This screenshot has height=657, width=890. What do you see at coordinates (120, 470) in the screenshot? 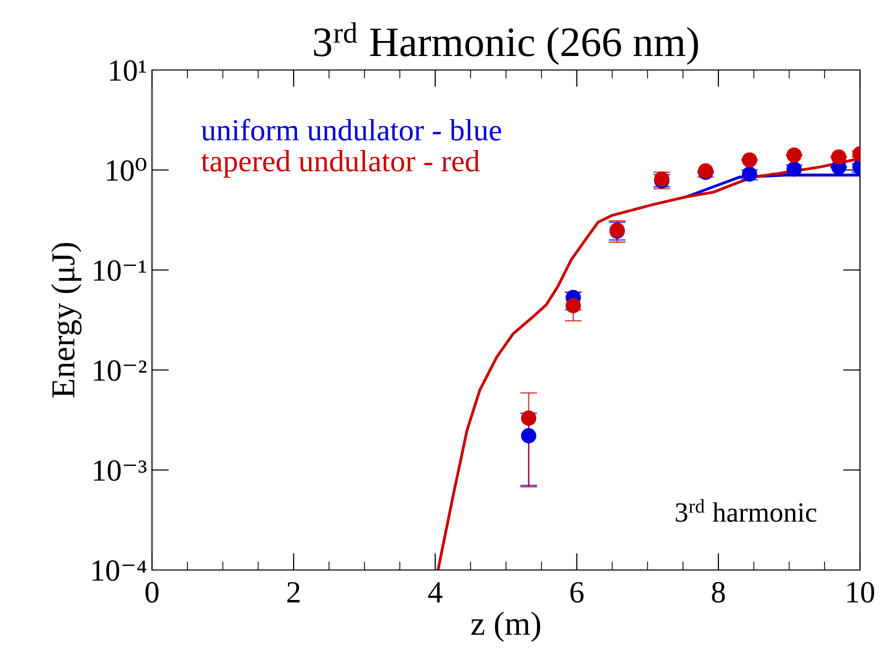
I see `y-tick-label: 10⁻³` at bounding box center [120, 470].